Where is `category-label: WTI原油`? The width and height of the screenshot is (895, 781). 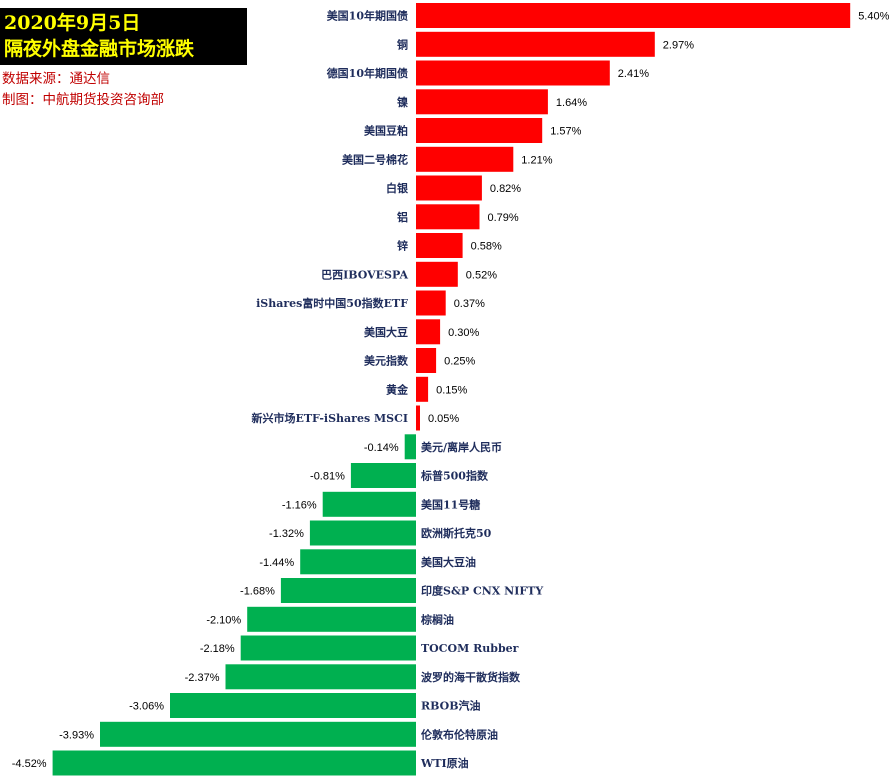
category-label: WTI原油 is located at coordinates (444, 763).